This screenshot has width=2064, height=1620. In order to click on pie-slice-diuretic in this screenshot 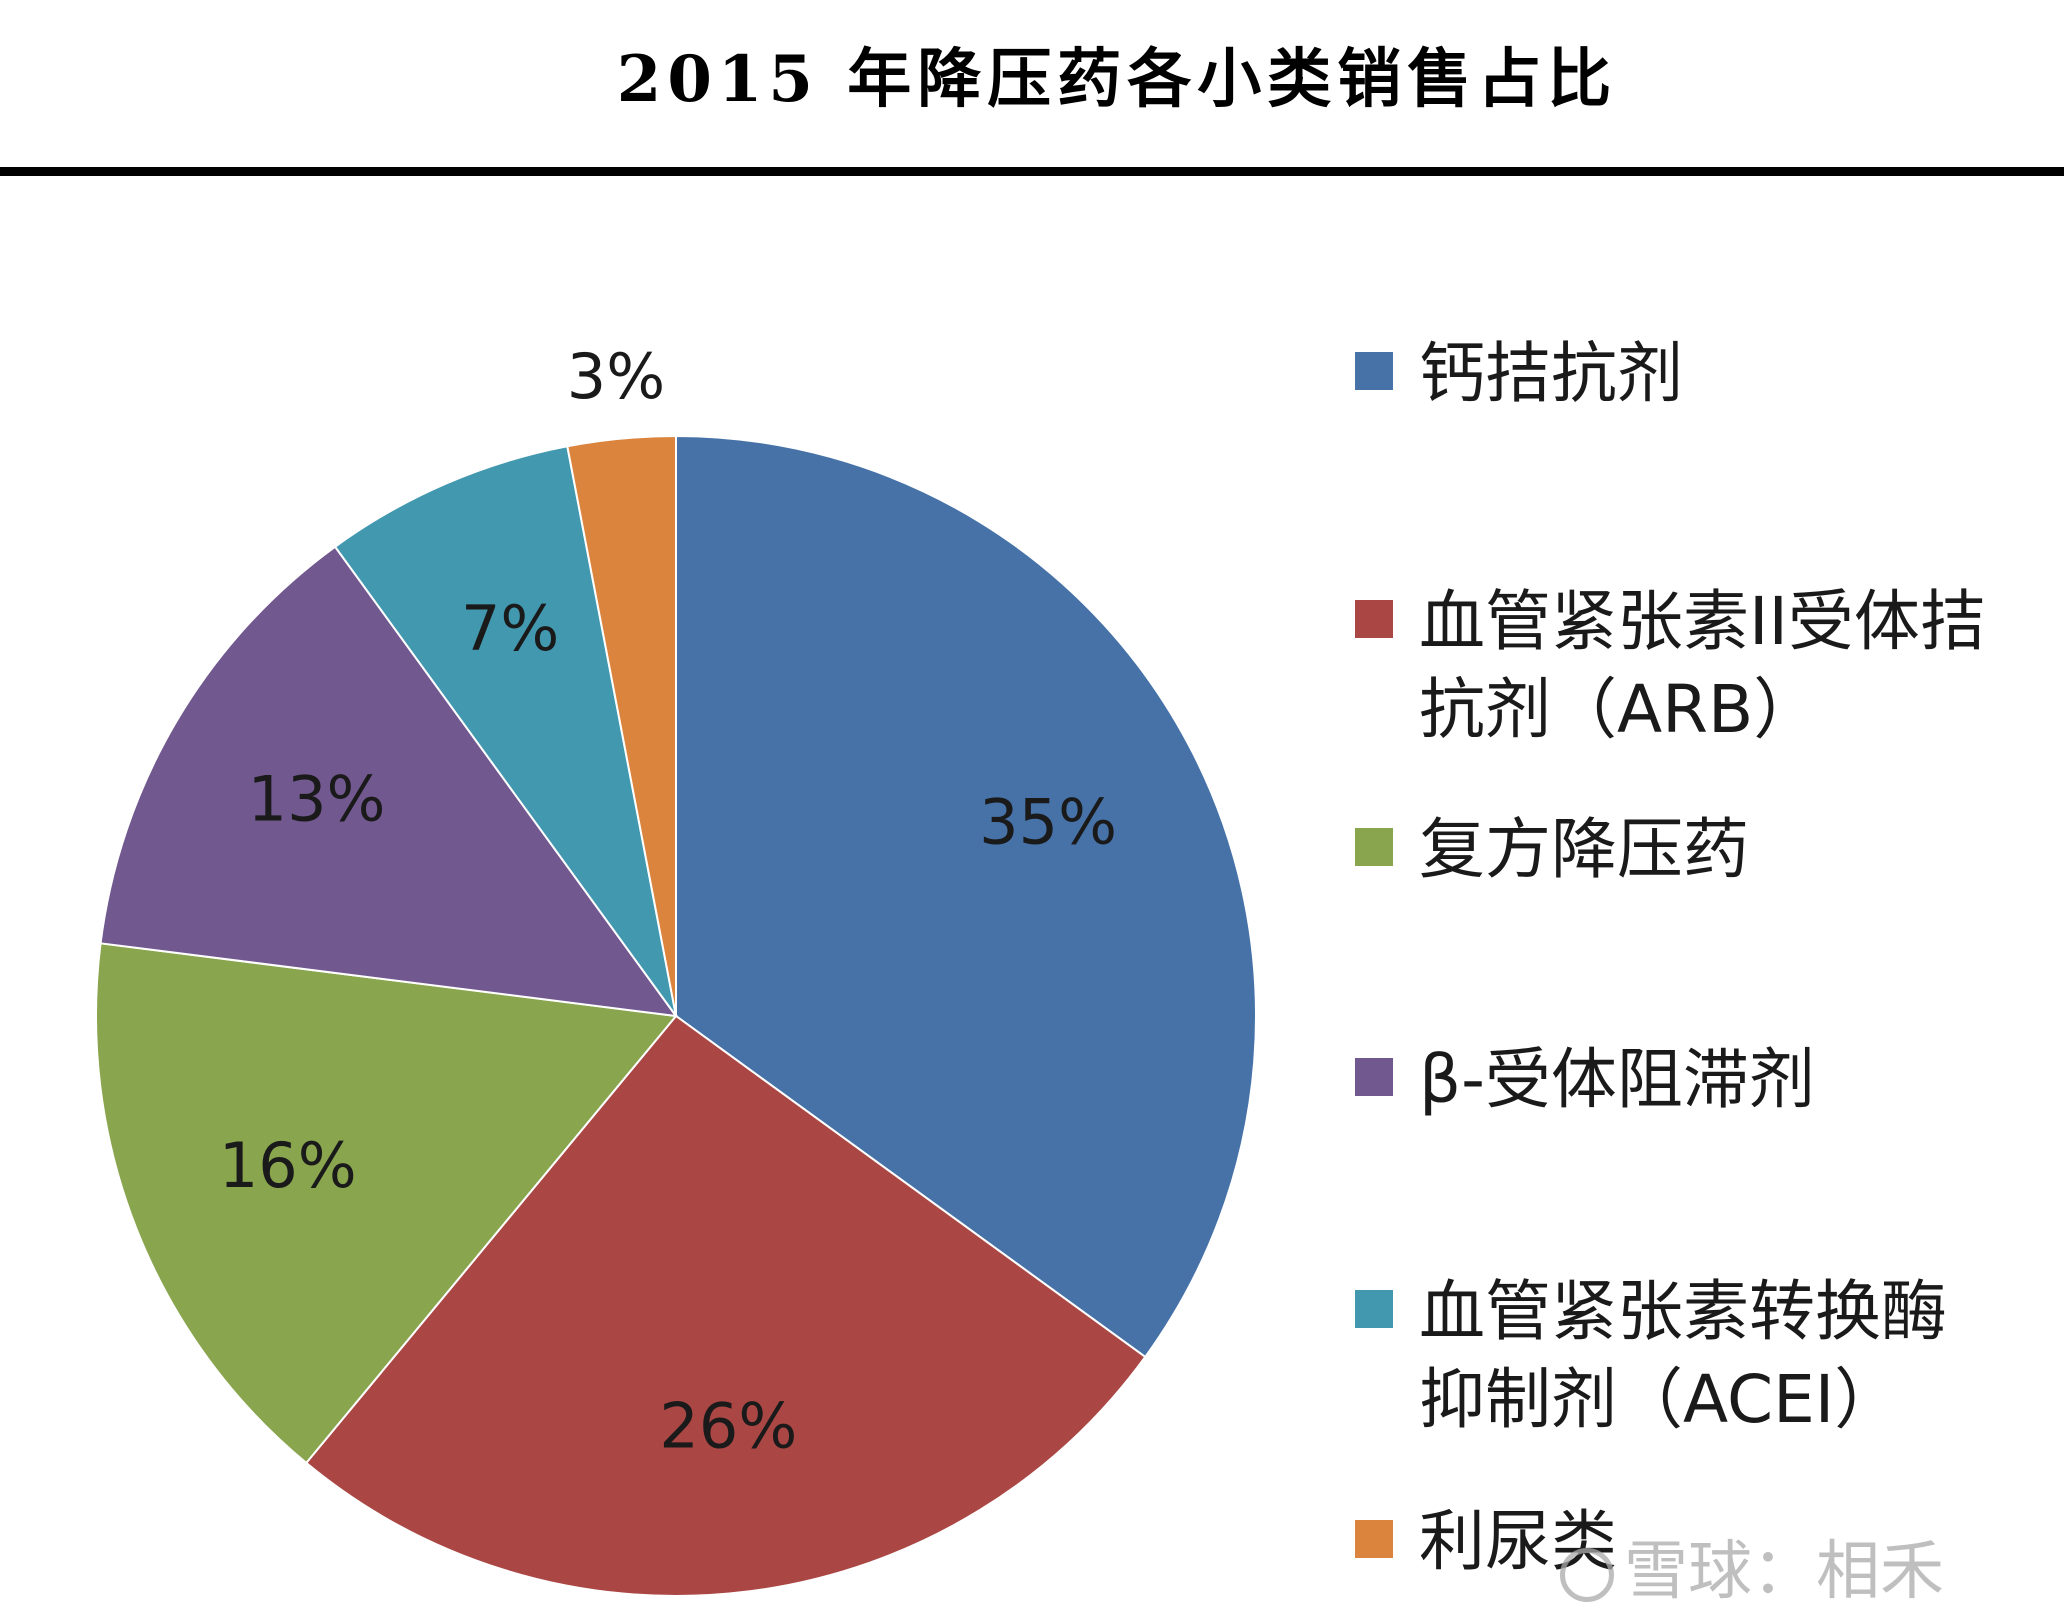, I will do `click(621, 725)`.